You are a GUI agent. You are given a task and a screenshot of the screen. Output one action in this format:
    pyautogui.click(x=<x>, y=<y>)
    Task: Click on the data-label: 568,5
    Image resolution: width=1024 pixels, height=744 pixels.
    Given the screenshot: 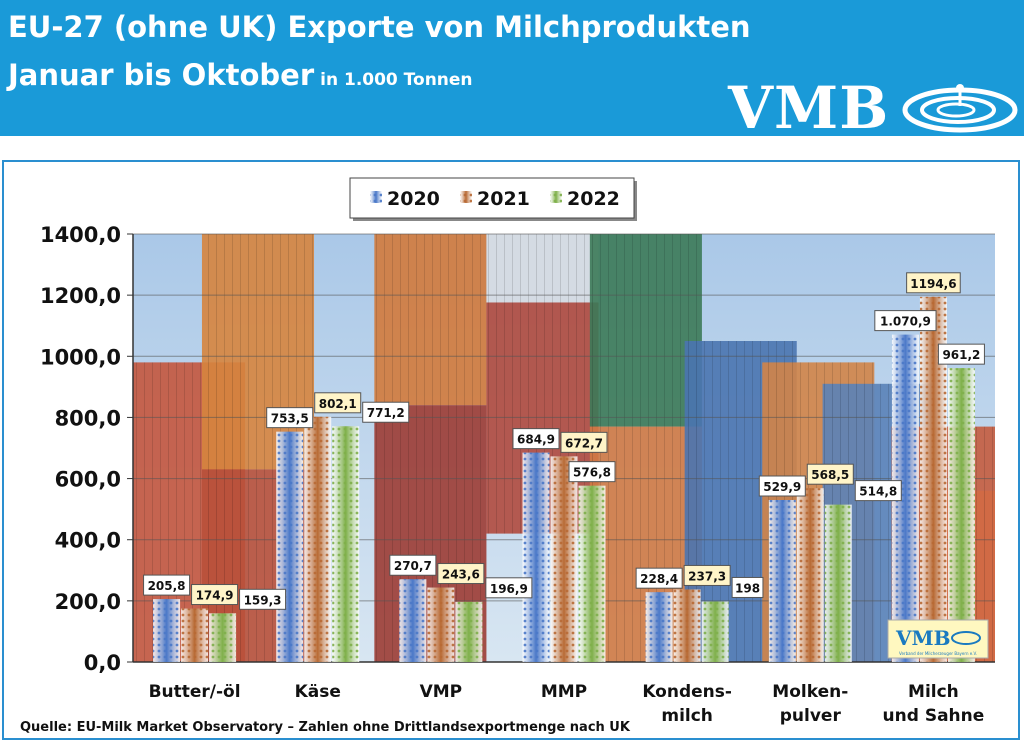 What is the action you would take?
    pyautogui.click(x=830, y=475)
    